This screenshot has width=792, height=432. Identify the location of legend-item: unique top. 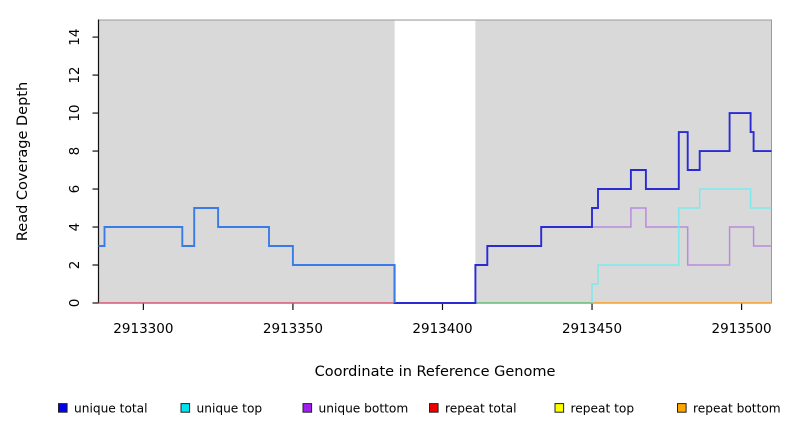
(221, 408).